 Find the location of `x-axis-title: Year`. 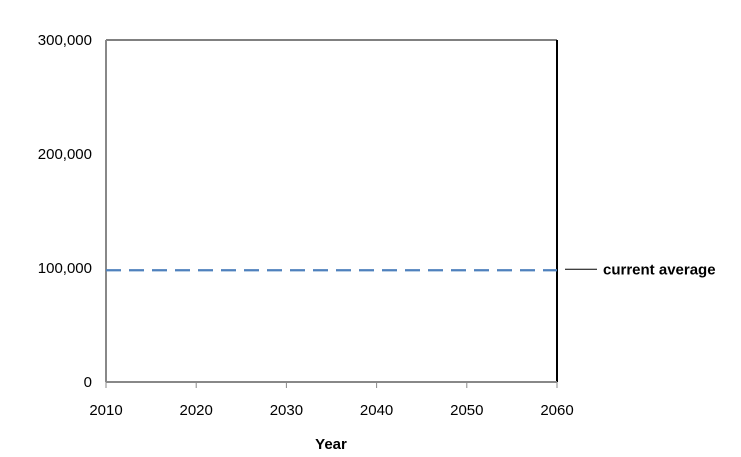

x-axis-title: Year is located at coordinates (331, 444).